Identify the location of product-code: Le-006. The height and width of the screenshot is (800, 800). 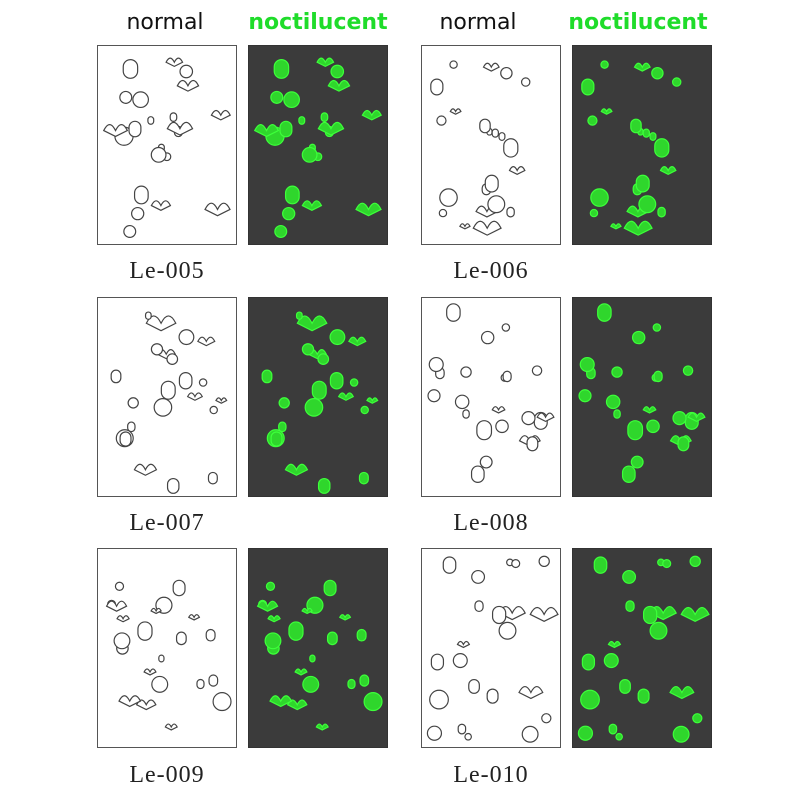
(491, 271).